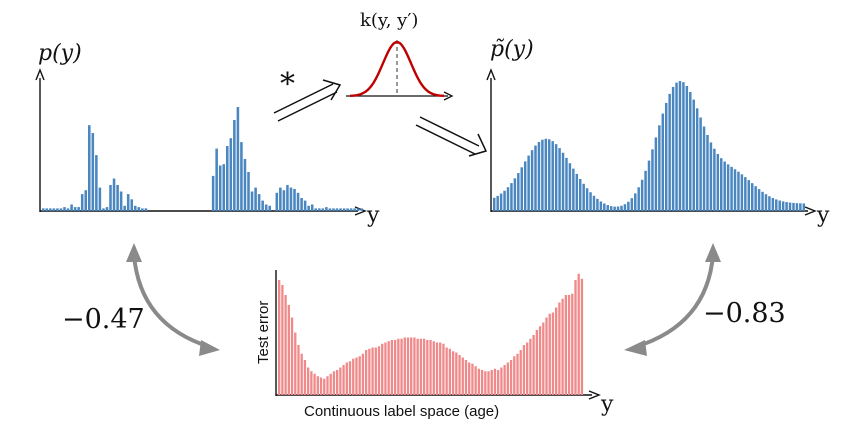  Describe the element at coordinates (380, 83) in the screenshot. I see `convolution-operator: * k(y, y′)` at that location.